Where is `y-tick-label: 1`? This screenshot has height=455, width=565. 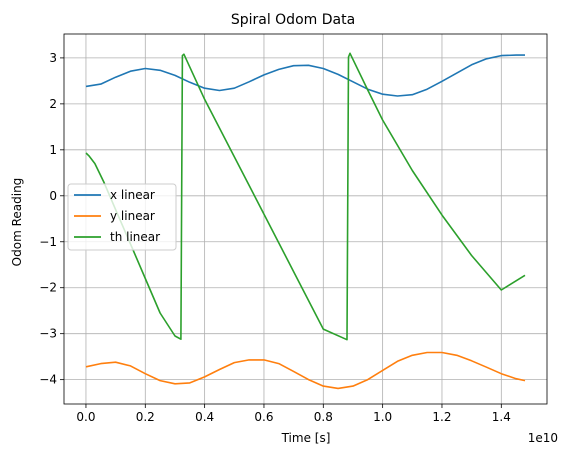 y-tick-label: 1 is located at coordinates (53, 150).